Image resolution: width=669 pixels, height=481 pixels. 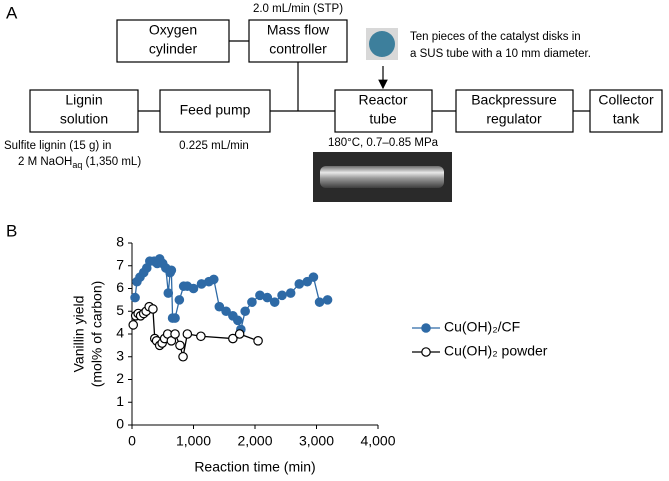 I want to click on y-tick-label: 4, so click(x=120, y=333).